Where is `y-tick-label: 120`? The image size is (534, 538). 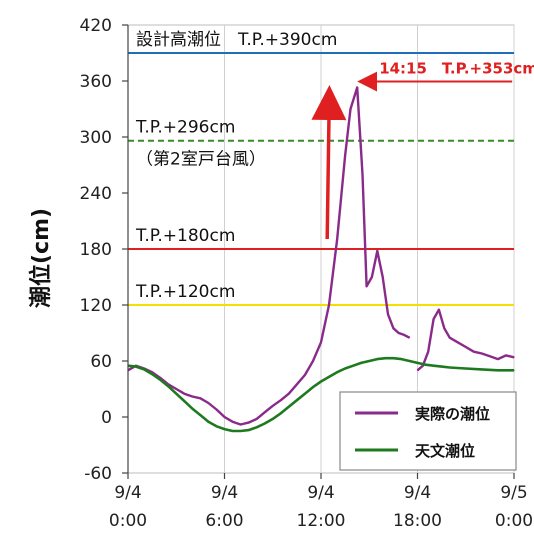 y-tick-label: 120 is located at coordinates (96, 306).